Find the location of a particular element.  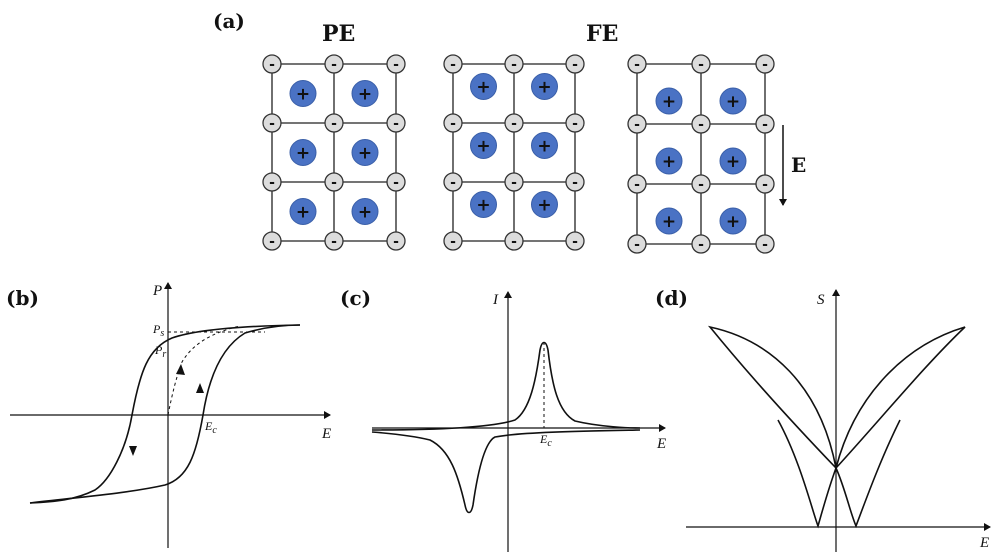

virgin-arrow-marker is located at coordinates (180, 369).